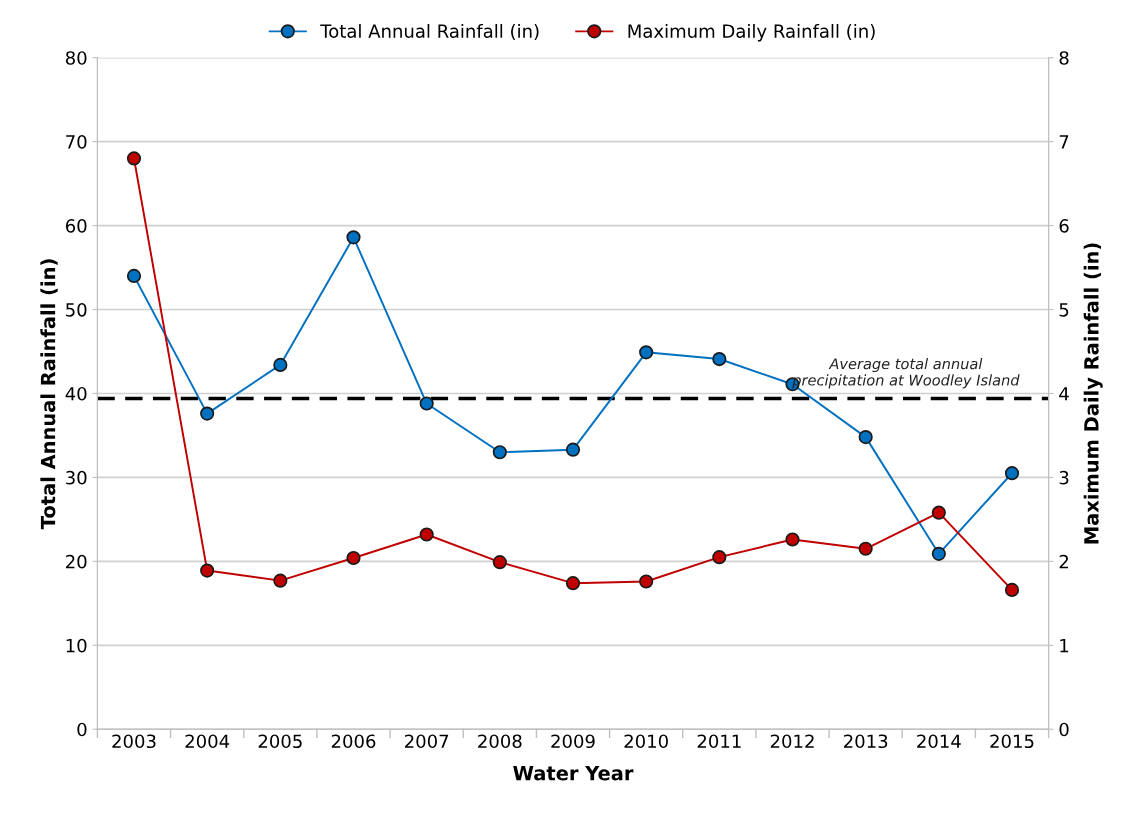 The image size is (1146, 824). I want to click on x-tick-label: 2007, so click(427, 741).